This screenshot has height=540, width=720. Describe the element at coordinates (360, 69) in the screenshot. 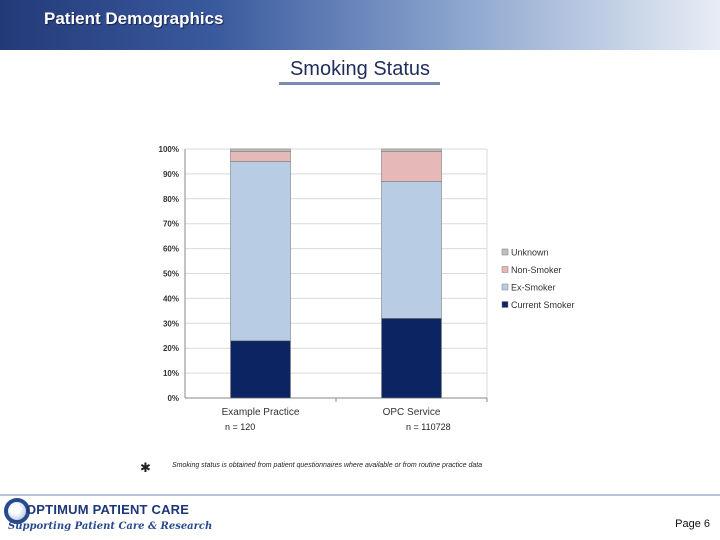

I see `slide-title: Smoking Status` at that location.